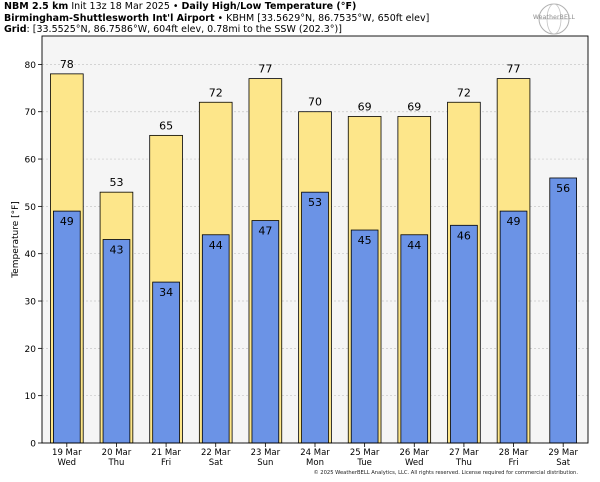 This screenshot has height=482, width=600. What do you see at coordinates (31, 255) in the screenshot?
I see `y-tick-label: 40` at bounding box center [31, 255].